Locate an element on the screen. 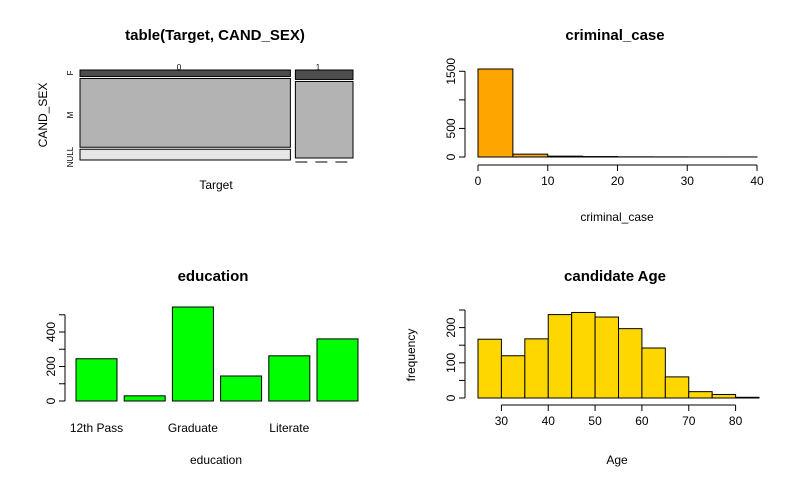  criminal-case-y-tick-label-2: 1500 is located at coordinates (451, 71).